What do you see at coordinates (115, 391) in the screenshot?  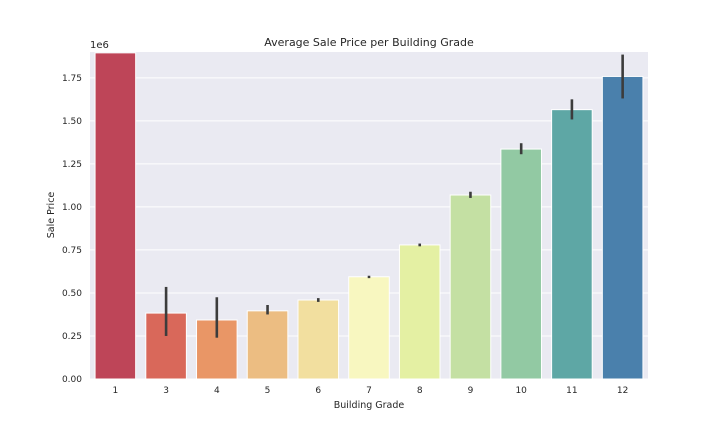 I see `x-tick-label: 1` at bounding box center [115, 391].